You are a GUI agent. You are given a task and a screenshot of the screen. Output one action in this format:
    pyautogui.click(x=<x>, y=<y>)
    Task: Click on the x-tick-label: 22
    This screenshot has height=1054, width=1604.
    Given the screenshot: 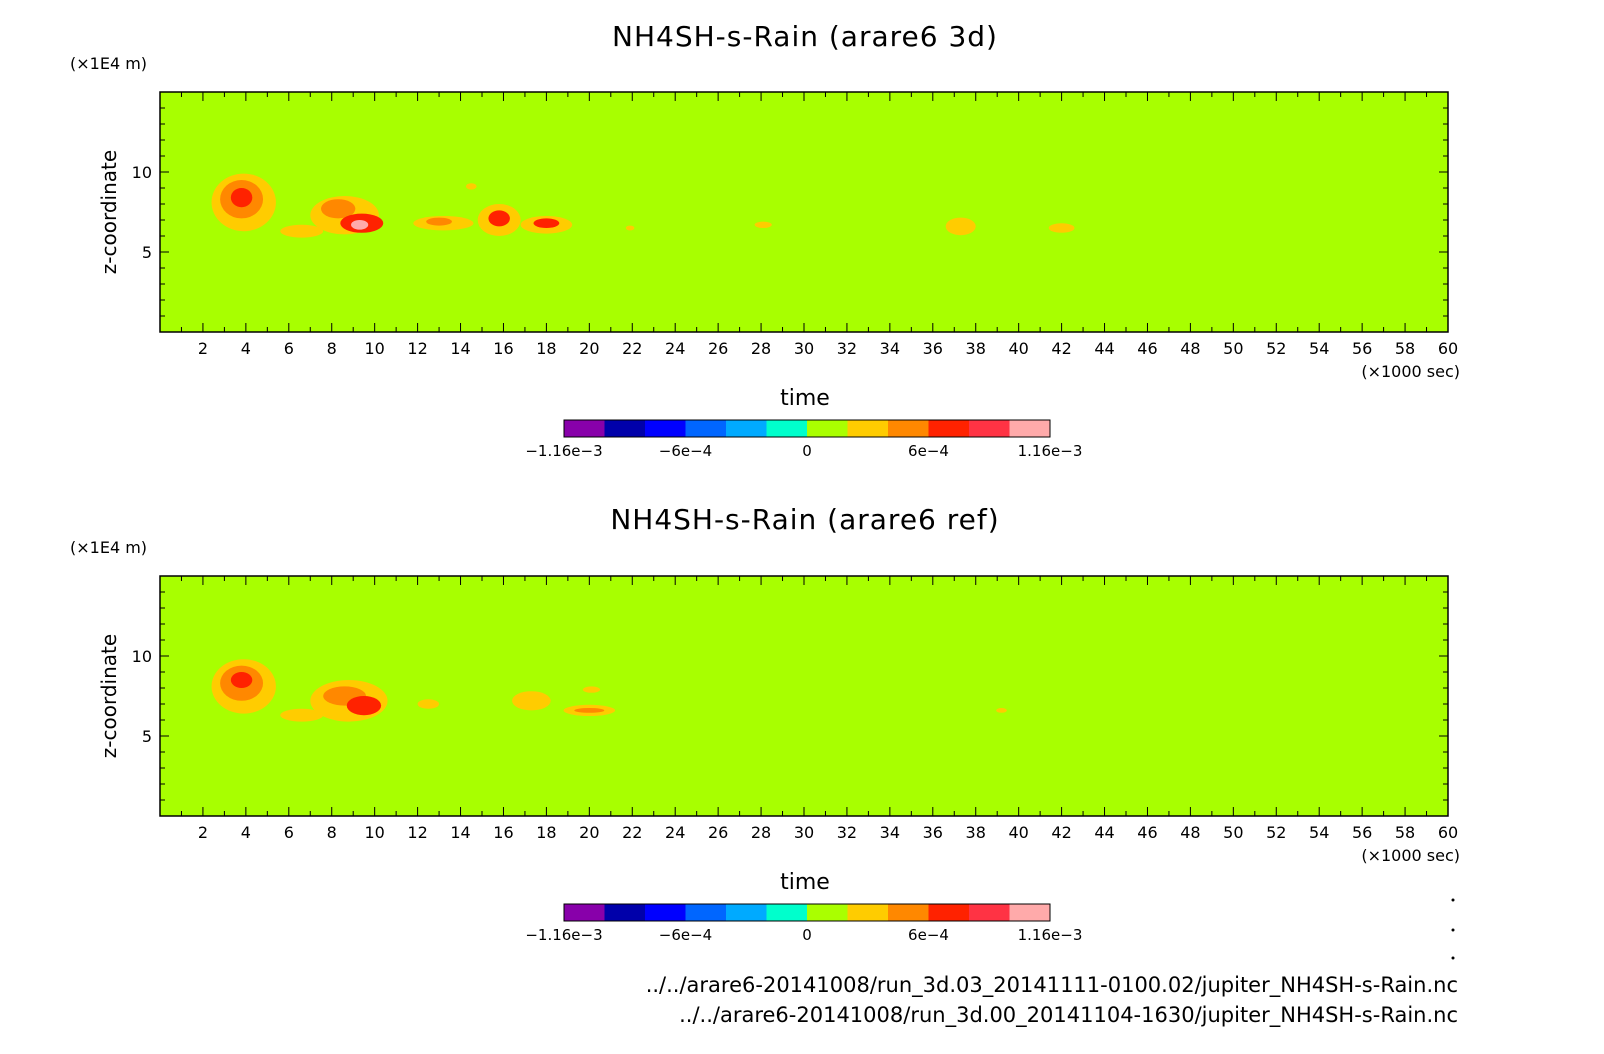 What is the action you would take?
    pyautogui.click(x=632, y=832)
    